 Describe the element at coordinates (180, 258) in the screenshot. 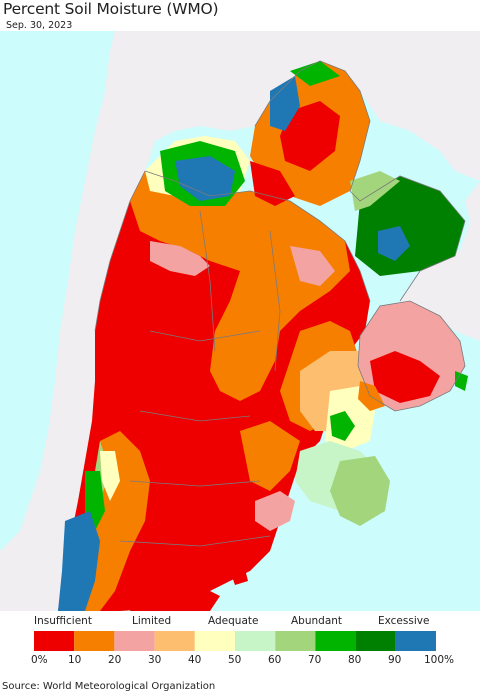

I see `region-pink-north` at that location.